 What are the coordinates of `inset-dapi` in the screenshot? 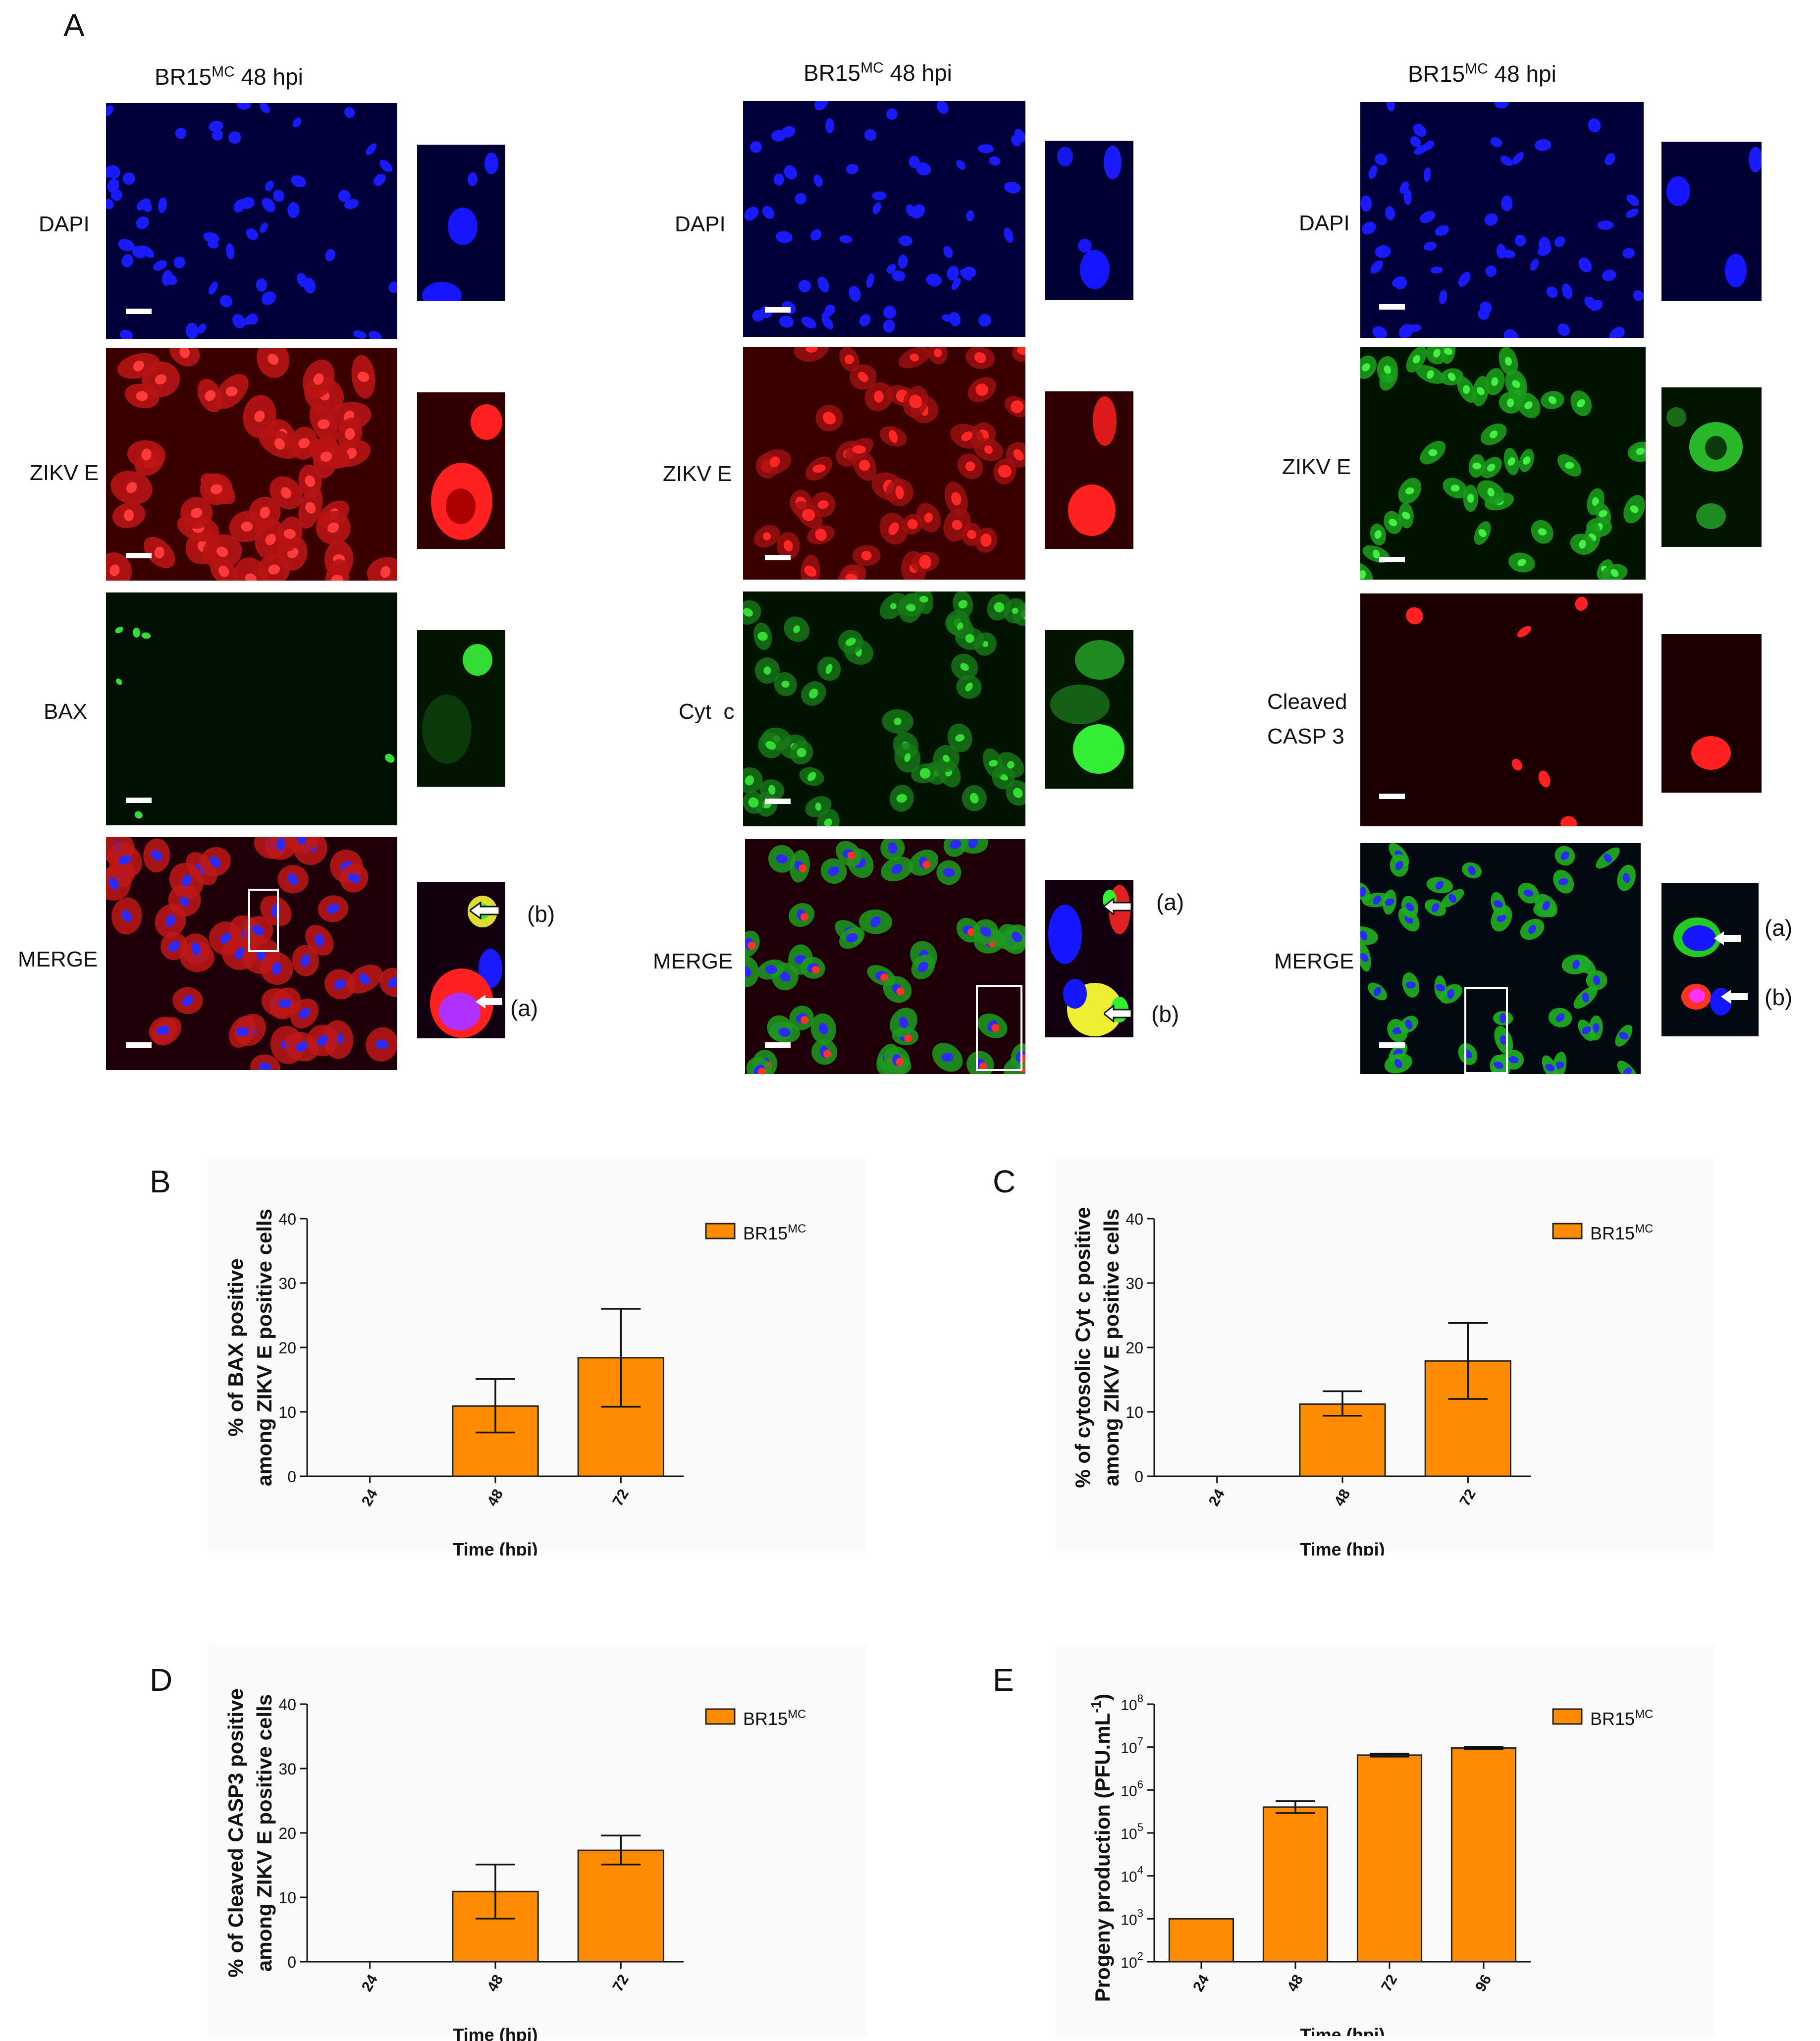 It's located at (461, 223).